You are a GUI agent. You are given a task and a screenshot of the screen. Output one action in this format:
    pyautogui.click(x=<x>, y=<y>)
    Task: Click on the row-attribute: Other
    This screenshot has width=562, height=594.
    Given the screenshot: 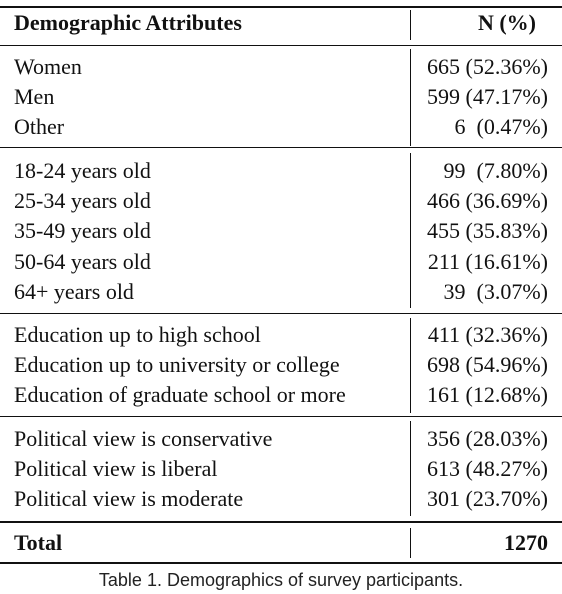 What is the action you would take?
    pyautogui.click(x=39, y=126)
    